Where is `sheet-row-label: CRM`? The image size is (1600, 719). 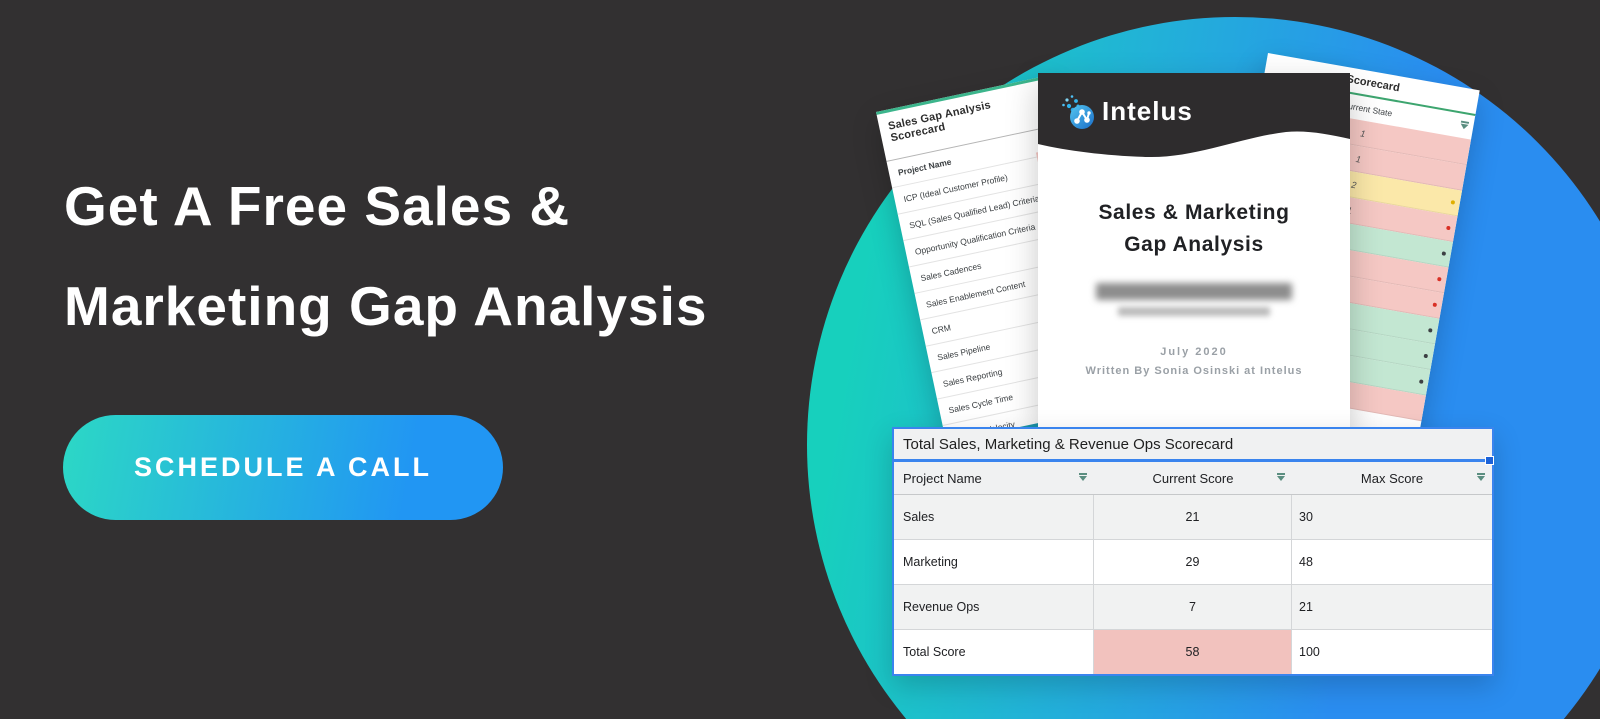 sheet-row-label: CRM is located at coordinates (941, 329).